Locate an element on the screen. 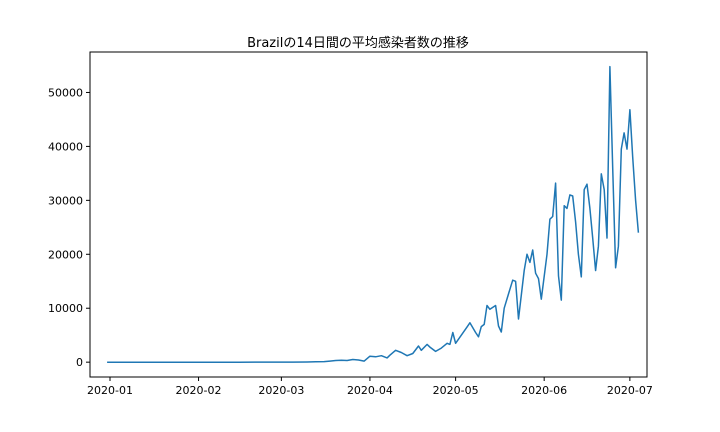 The width and height of the screenshot is (720, 432). chart-title: Brazilの14日間の平均感染者数の推移 is located at coordinates (358, 43).